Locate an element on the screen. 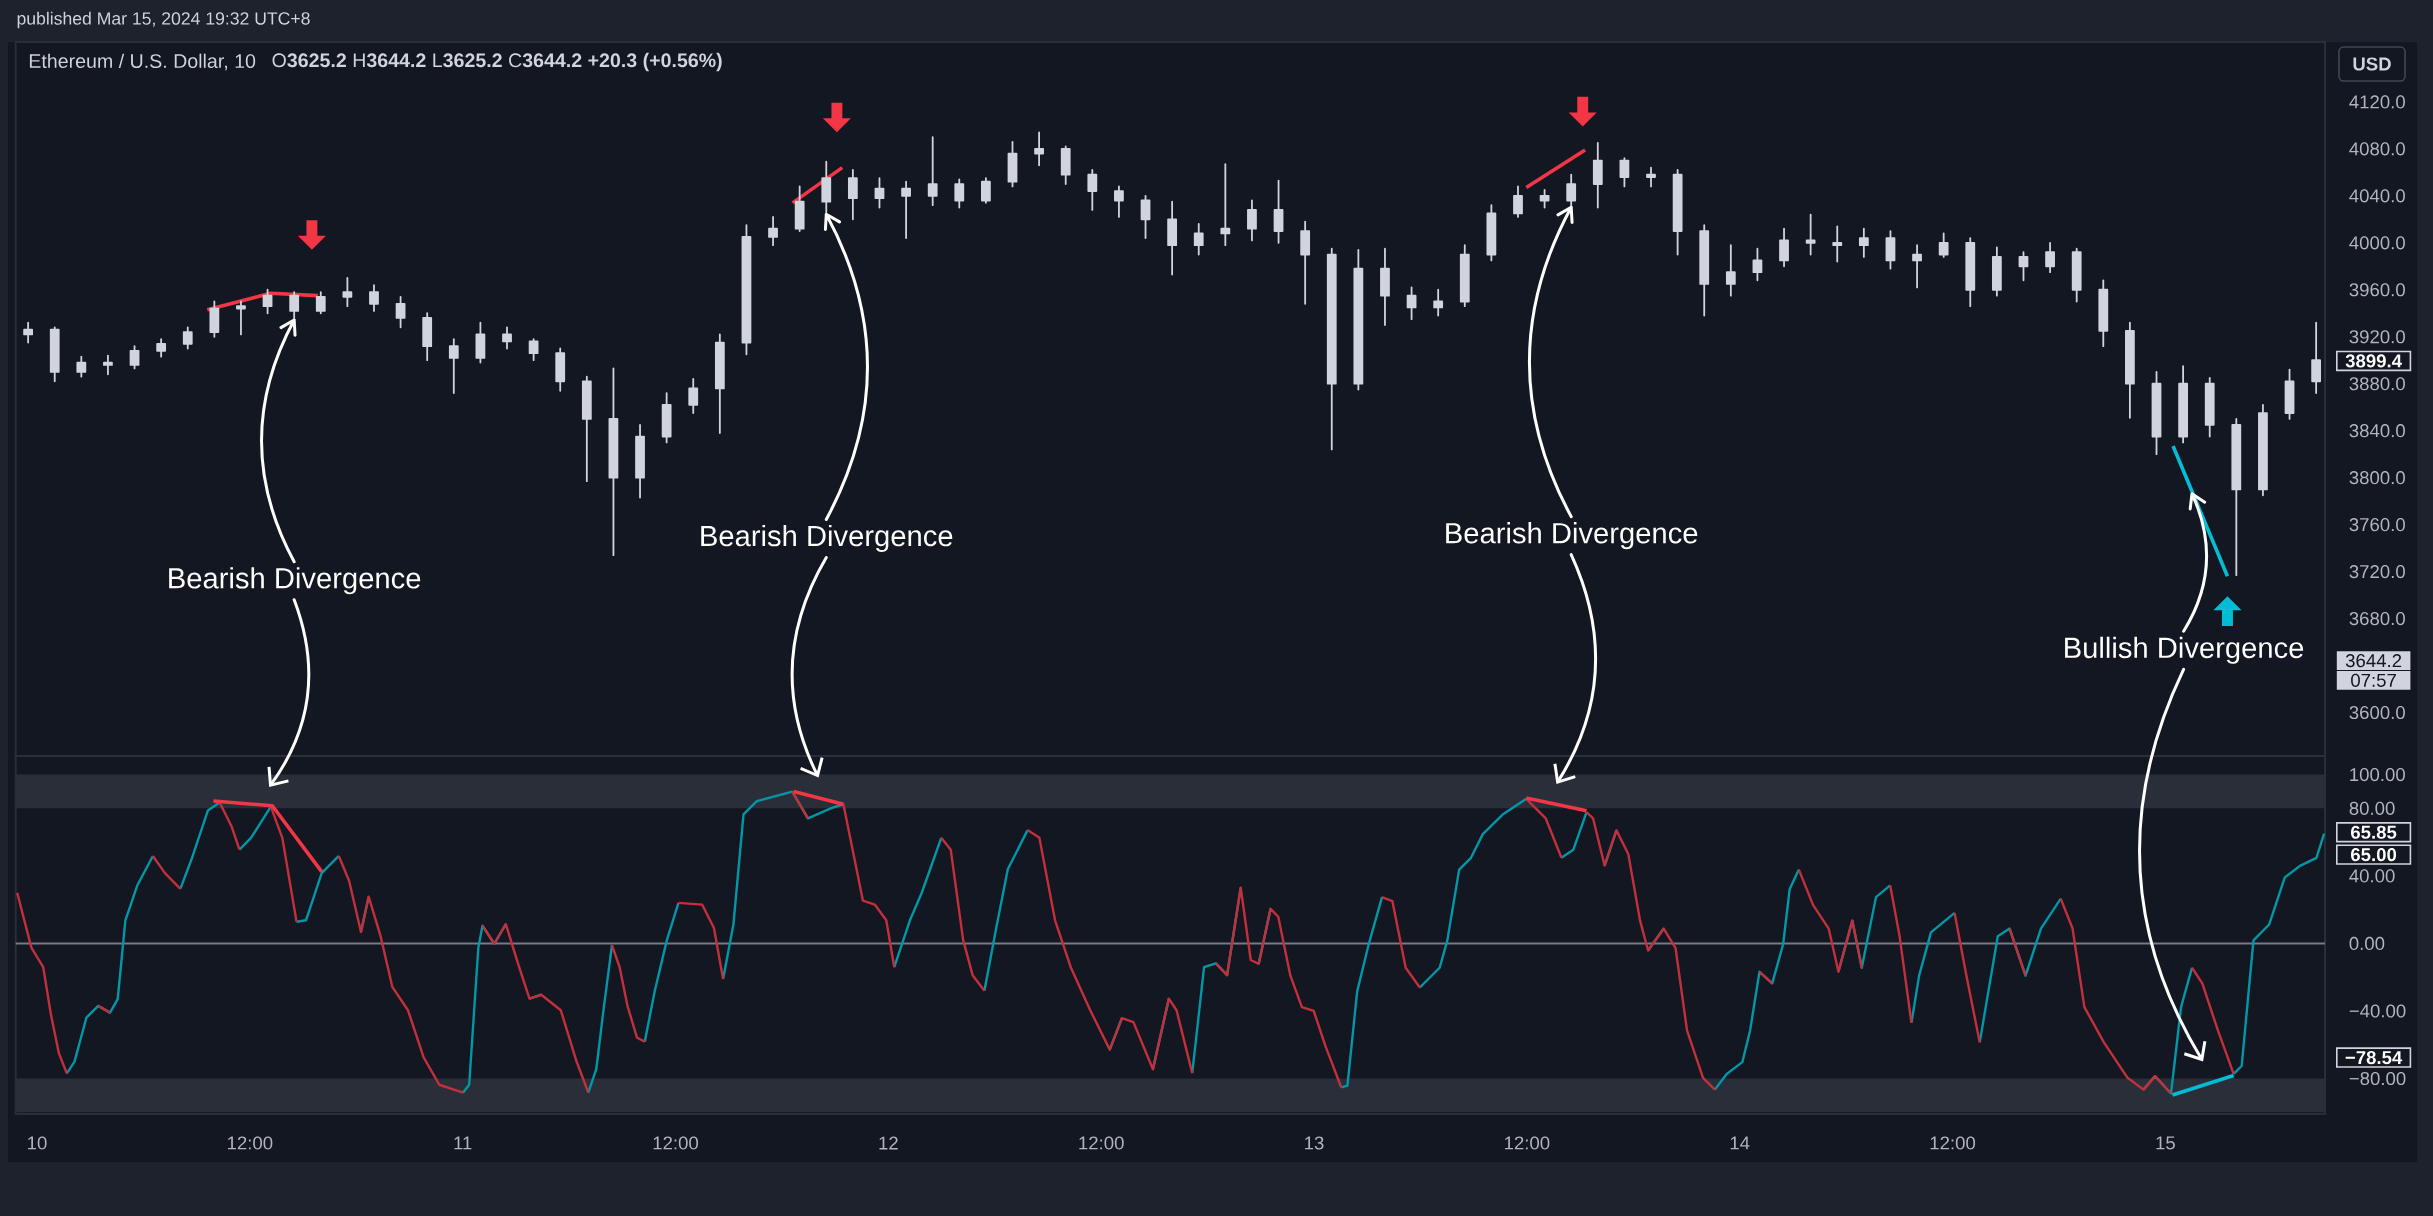 Image resolution: width=2433 pixels, height=1216 pixels. y-tick-label: 3600.0 is located at coordinates (2377, 712).